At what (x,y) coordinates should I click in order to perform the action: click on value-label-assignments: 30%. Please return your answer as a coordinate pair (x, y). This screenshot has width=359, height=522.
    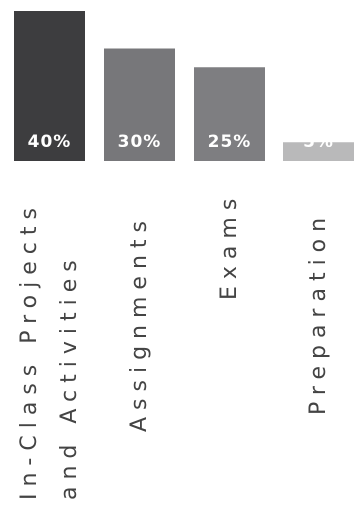
    Looking at the image, I should click on (140, 142).